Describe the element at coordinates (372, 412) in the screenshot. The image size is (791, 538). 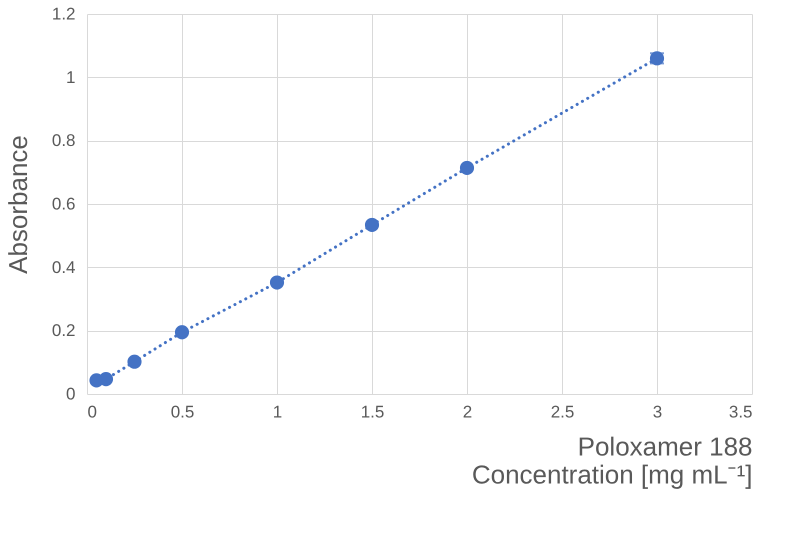
I see `x-tick-label: 1.5` at that location.